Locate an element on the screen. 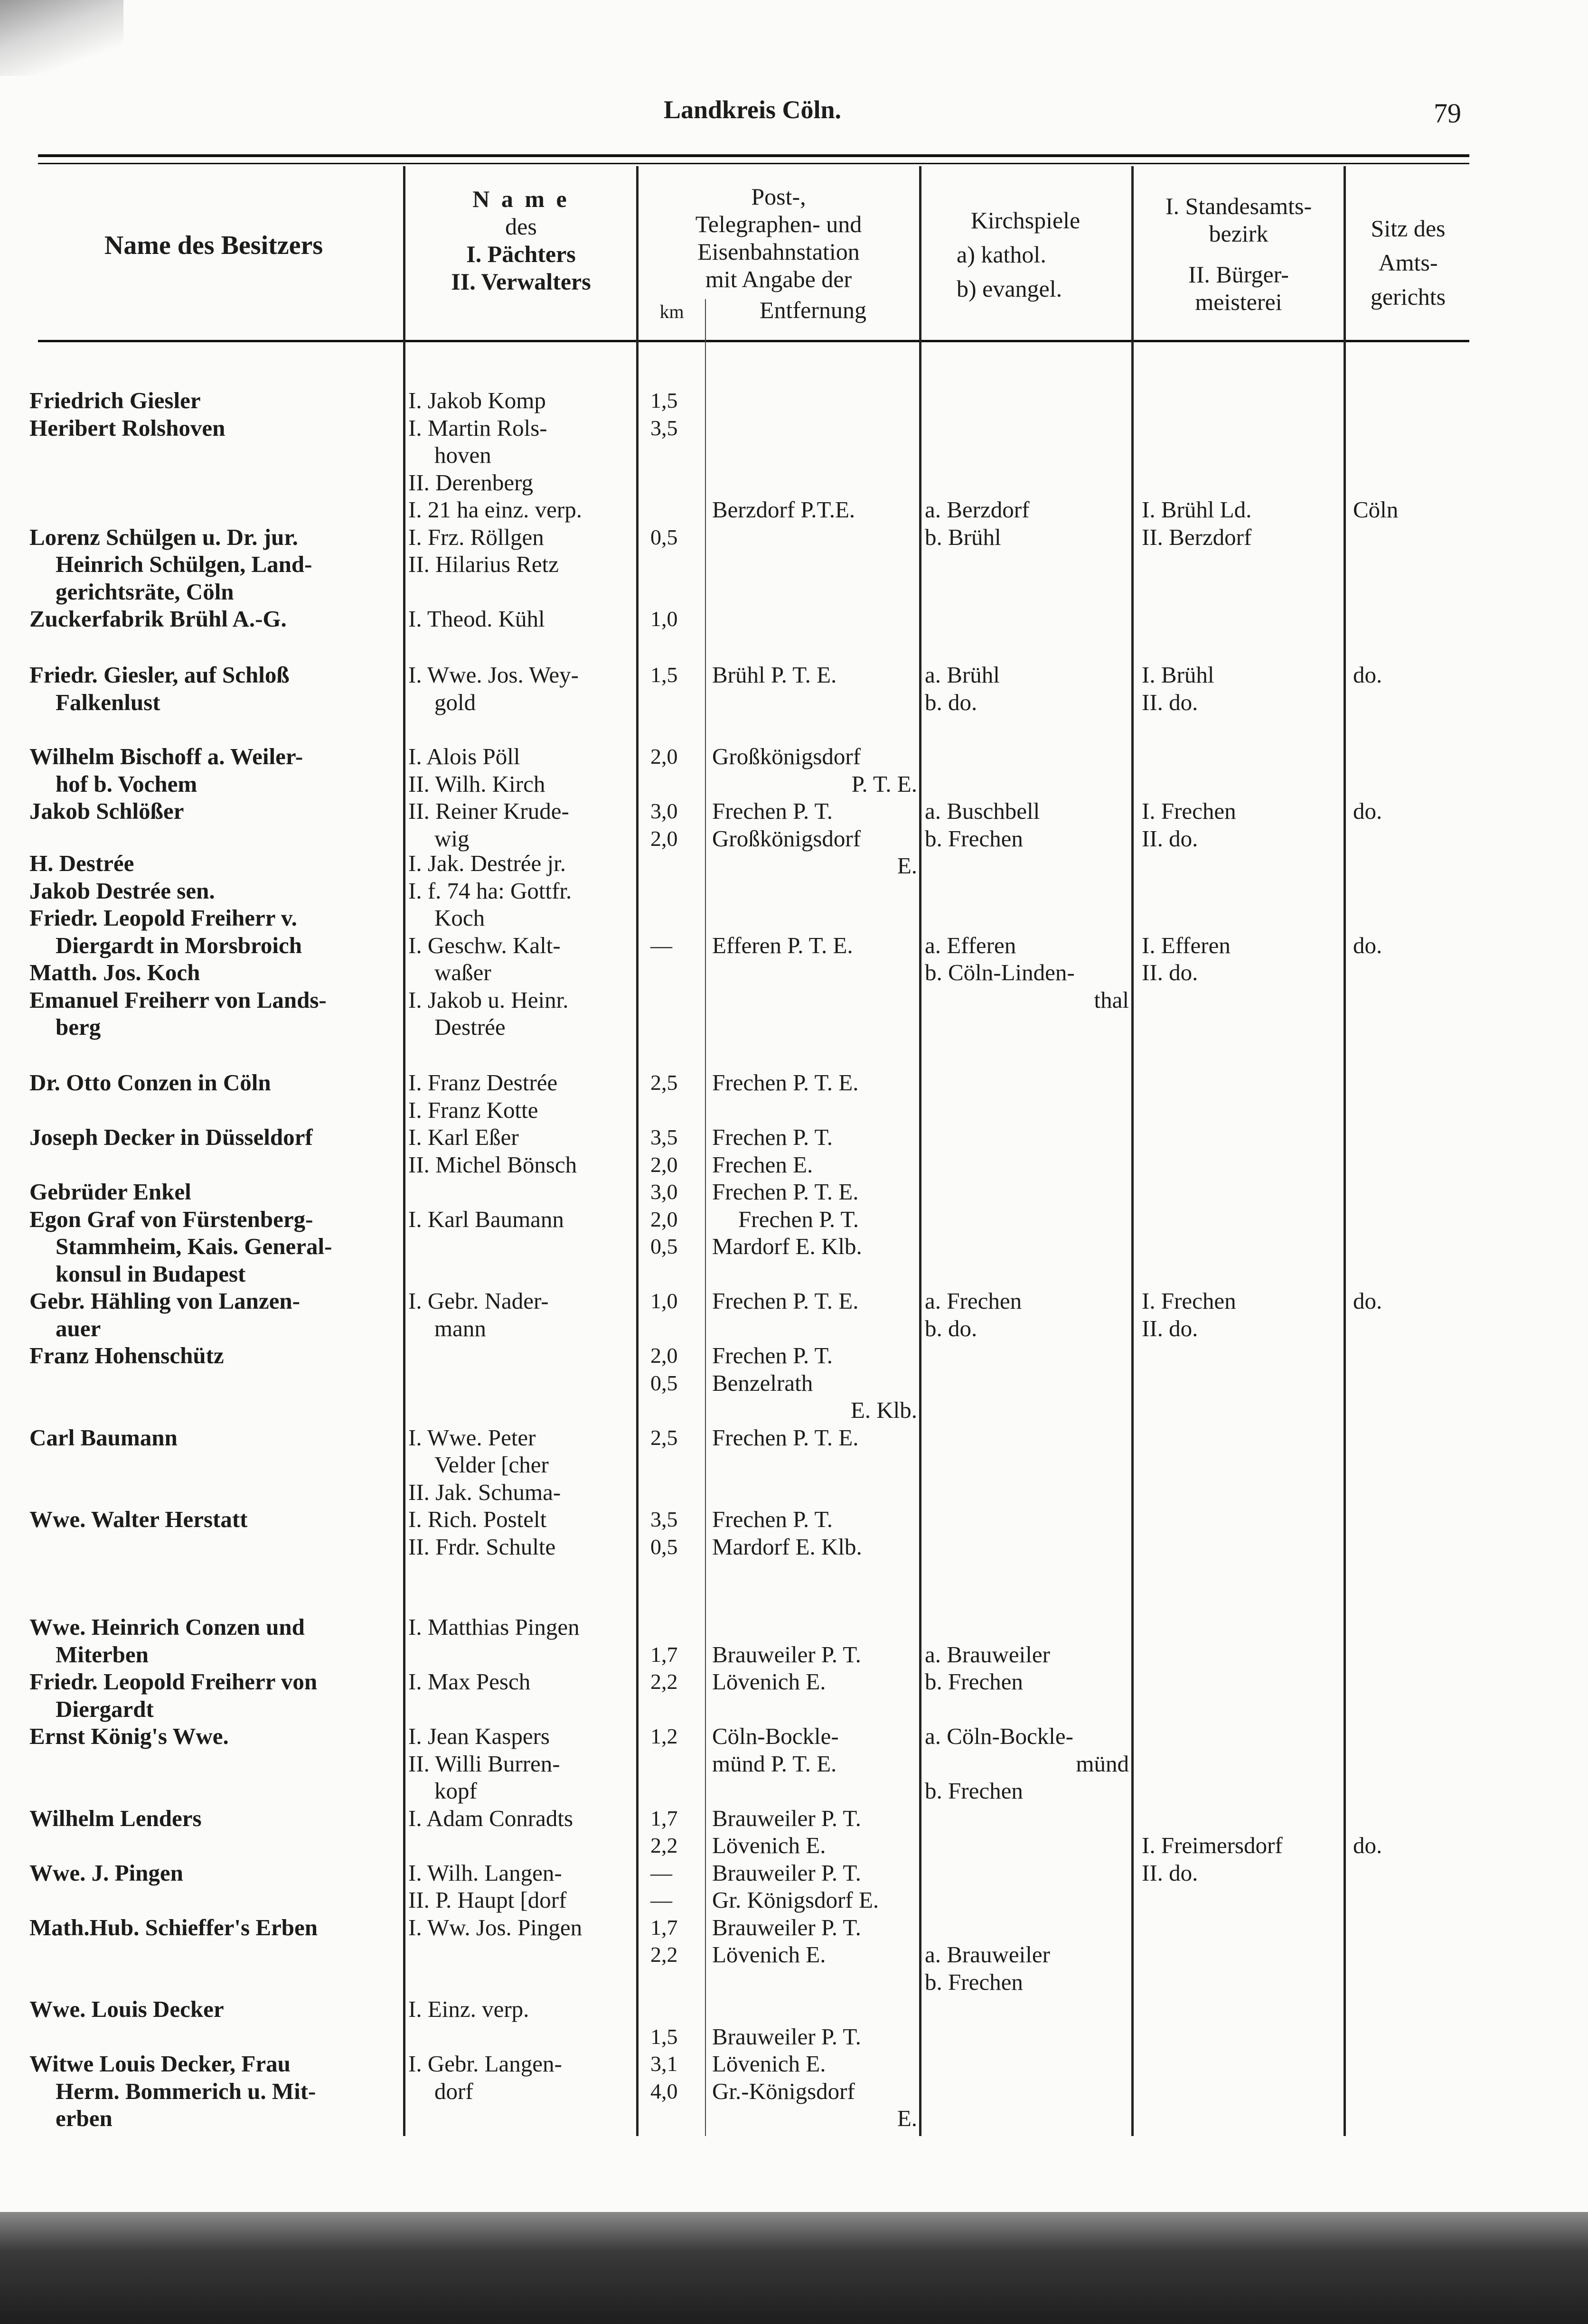 The height and width of the screenshot is (2324, 1588). page-number: 79 is located at coordinates (1448, 113).